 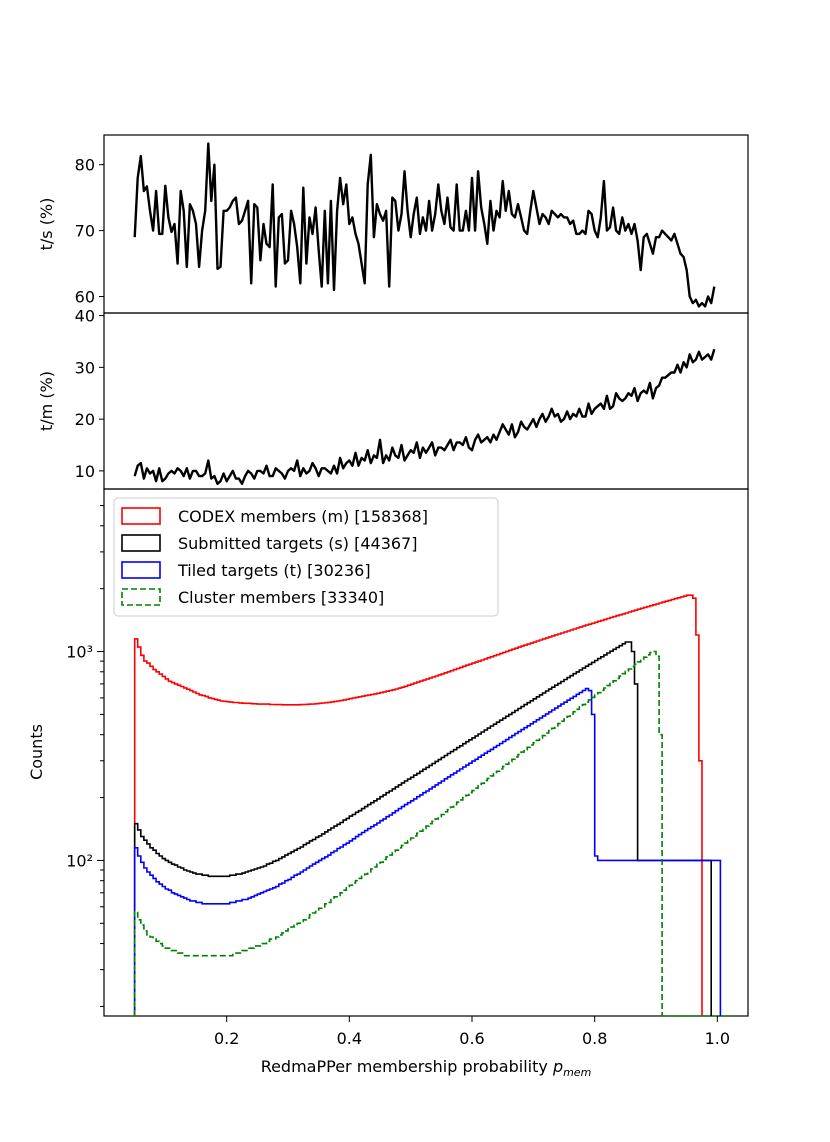 What do you see at coordinates (404, 1066) in the screenshot?
I see `xlabel-text: RedmaPPer membership probability` at bounding box center [404, 1066].